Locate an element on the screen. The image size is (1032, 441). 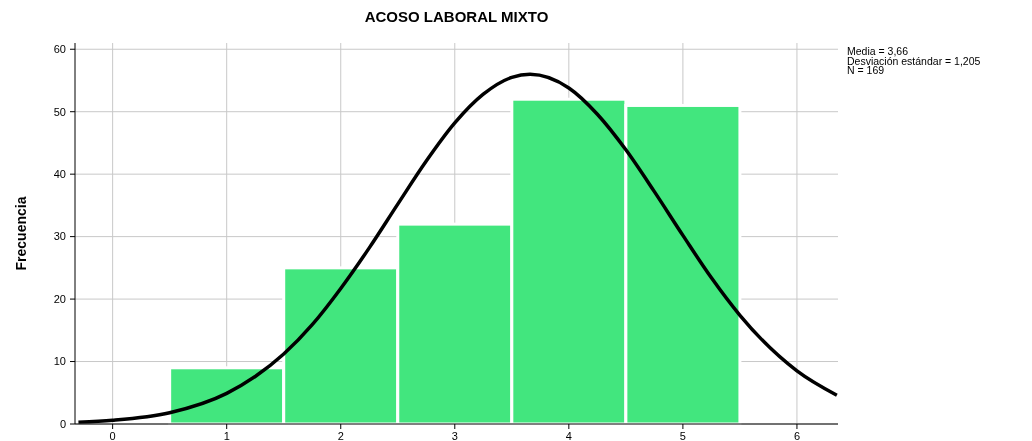
text: N = 169 is located at coordinates (866, 70).